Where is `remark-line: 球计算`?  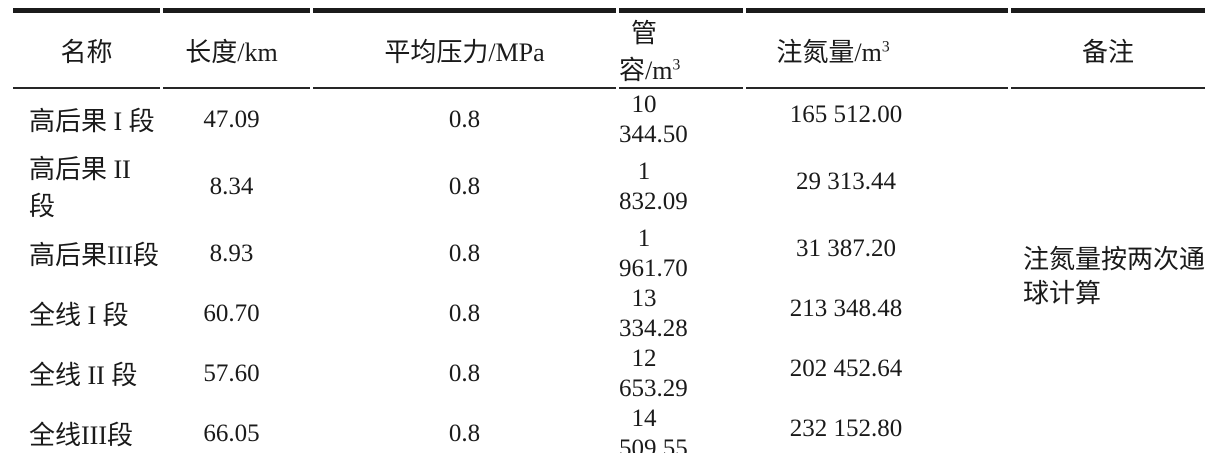
remark-line: 球计算 is located at coordinates (1062, 293).